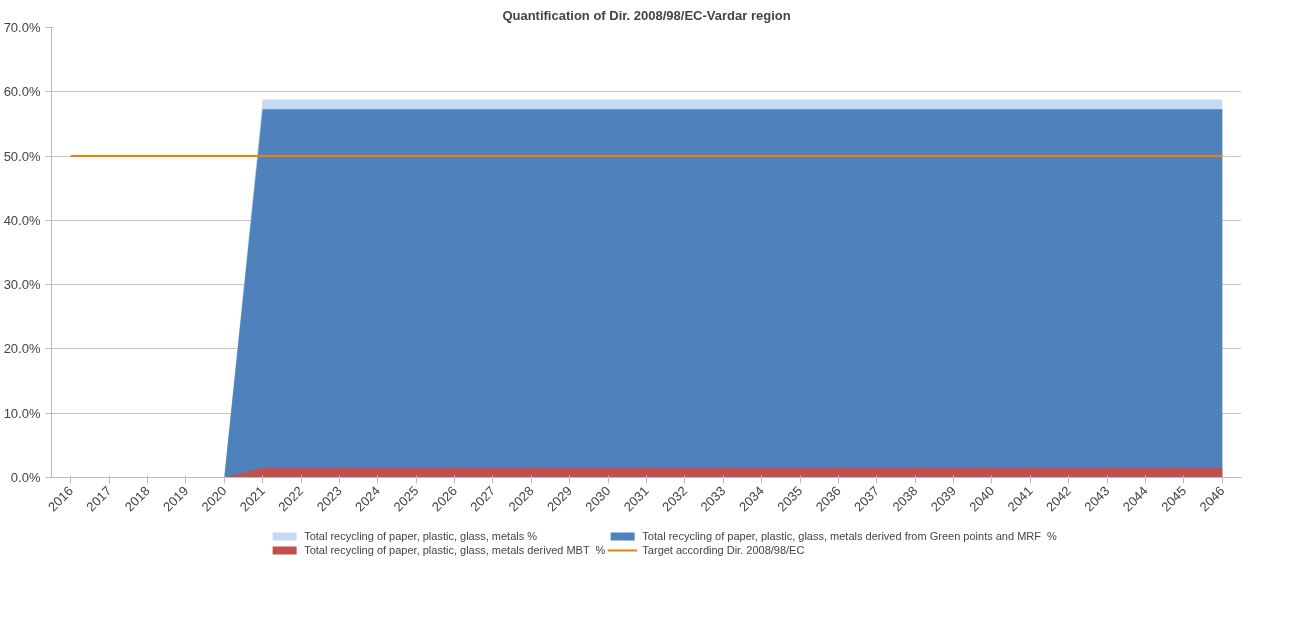  Describe the element at coordinates (22, 285) in the screenshot. I see `y-tick-label: 30.0%` at that location.